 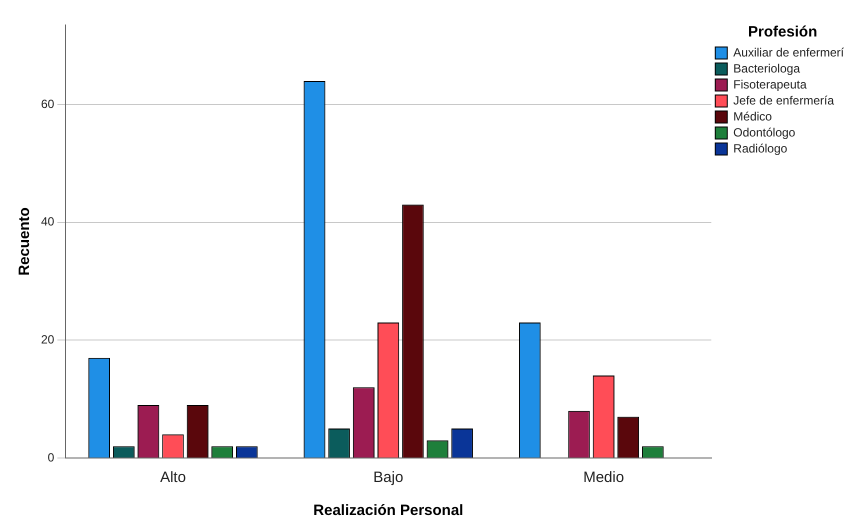 What do you see at coordinates (766, 68) in the screenshot?
I see `legend-label: Bacteriologa` at bounding box center [766, 68].